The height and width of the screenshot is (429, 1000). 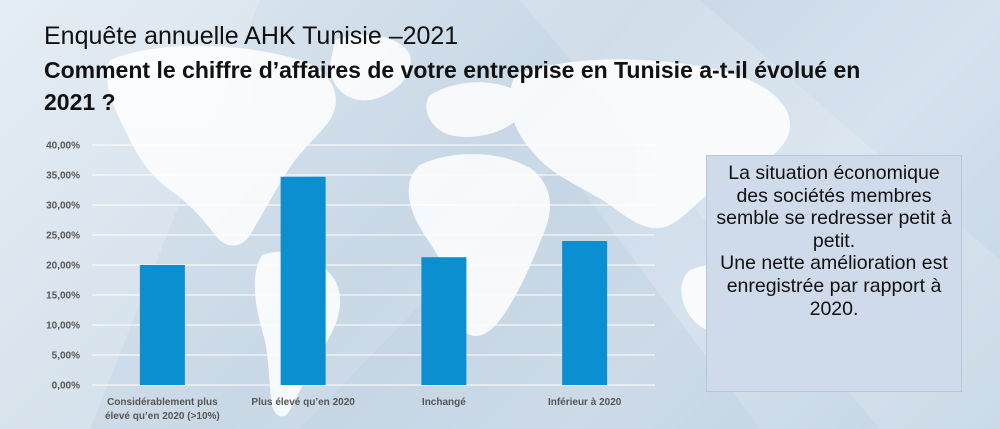 I want to click on y-tick-label: 35,00%, so click(x=63, y=176).